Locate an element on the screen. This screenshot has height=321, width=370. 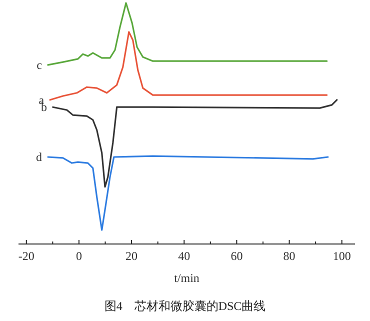
caption: 图4 芯材和微胶囊的DSC曲线 is located at coordinates (185, 306).